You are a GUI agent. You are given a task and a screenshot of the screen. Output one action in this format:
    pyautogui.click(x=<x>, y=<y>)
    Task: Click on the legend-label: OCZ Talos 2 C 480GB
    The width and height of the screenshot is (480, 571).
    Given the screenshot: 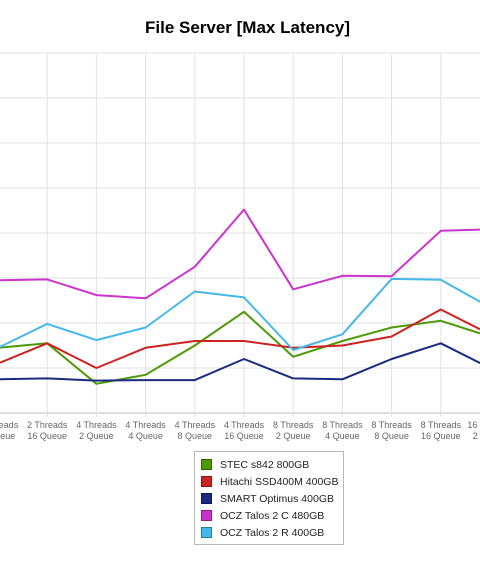 What is the action you would take?
    pyautogui.click(x=272, y=515)
    